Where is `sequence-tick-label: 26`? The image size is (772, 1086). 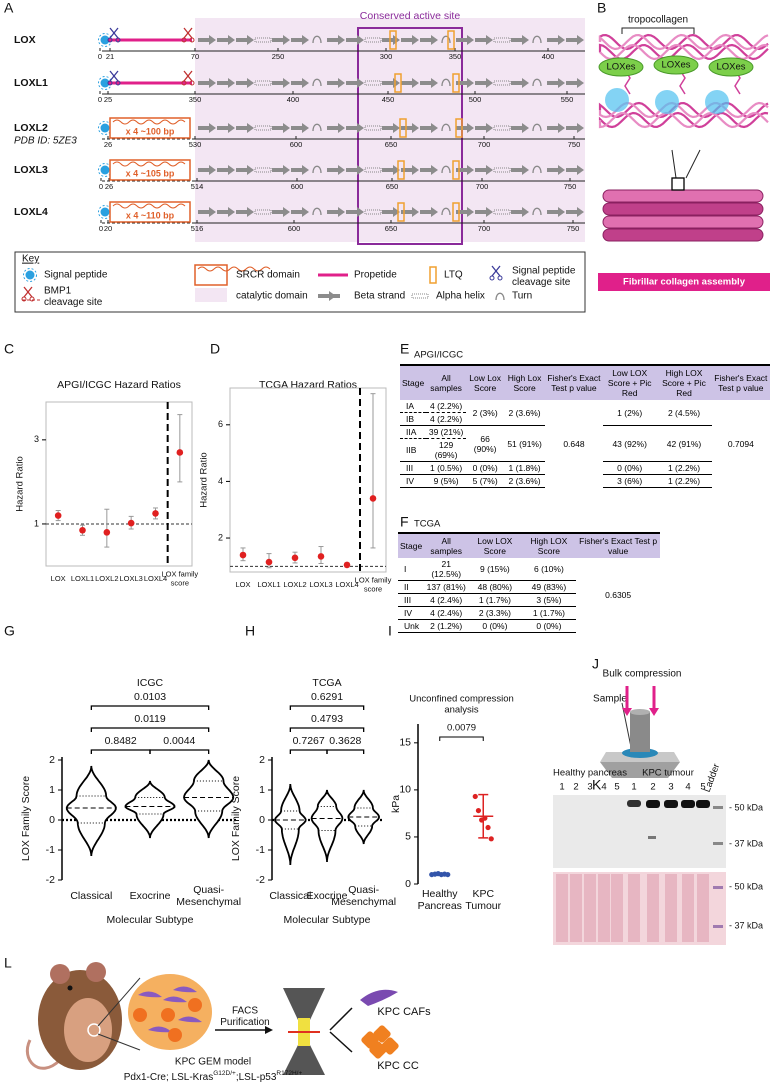
sequence-tick-label: 26 is located at coordinates (108, 144).